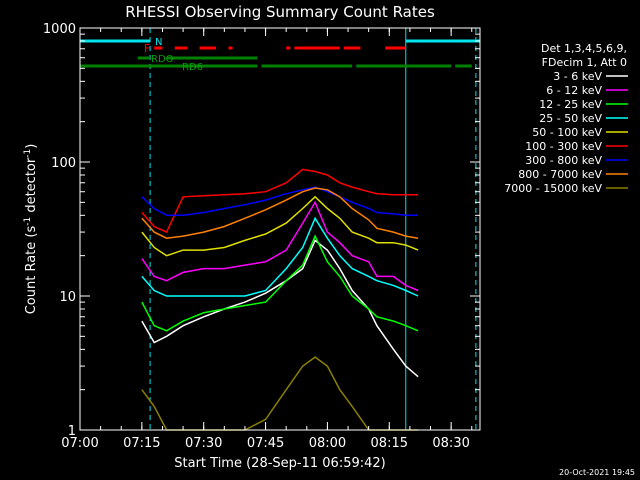 This screenshot has width=640, height=480. I want to click on x-tick-label-0745: 07:45, so click(265, 443).